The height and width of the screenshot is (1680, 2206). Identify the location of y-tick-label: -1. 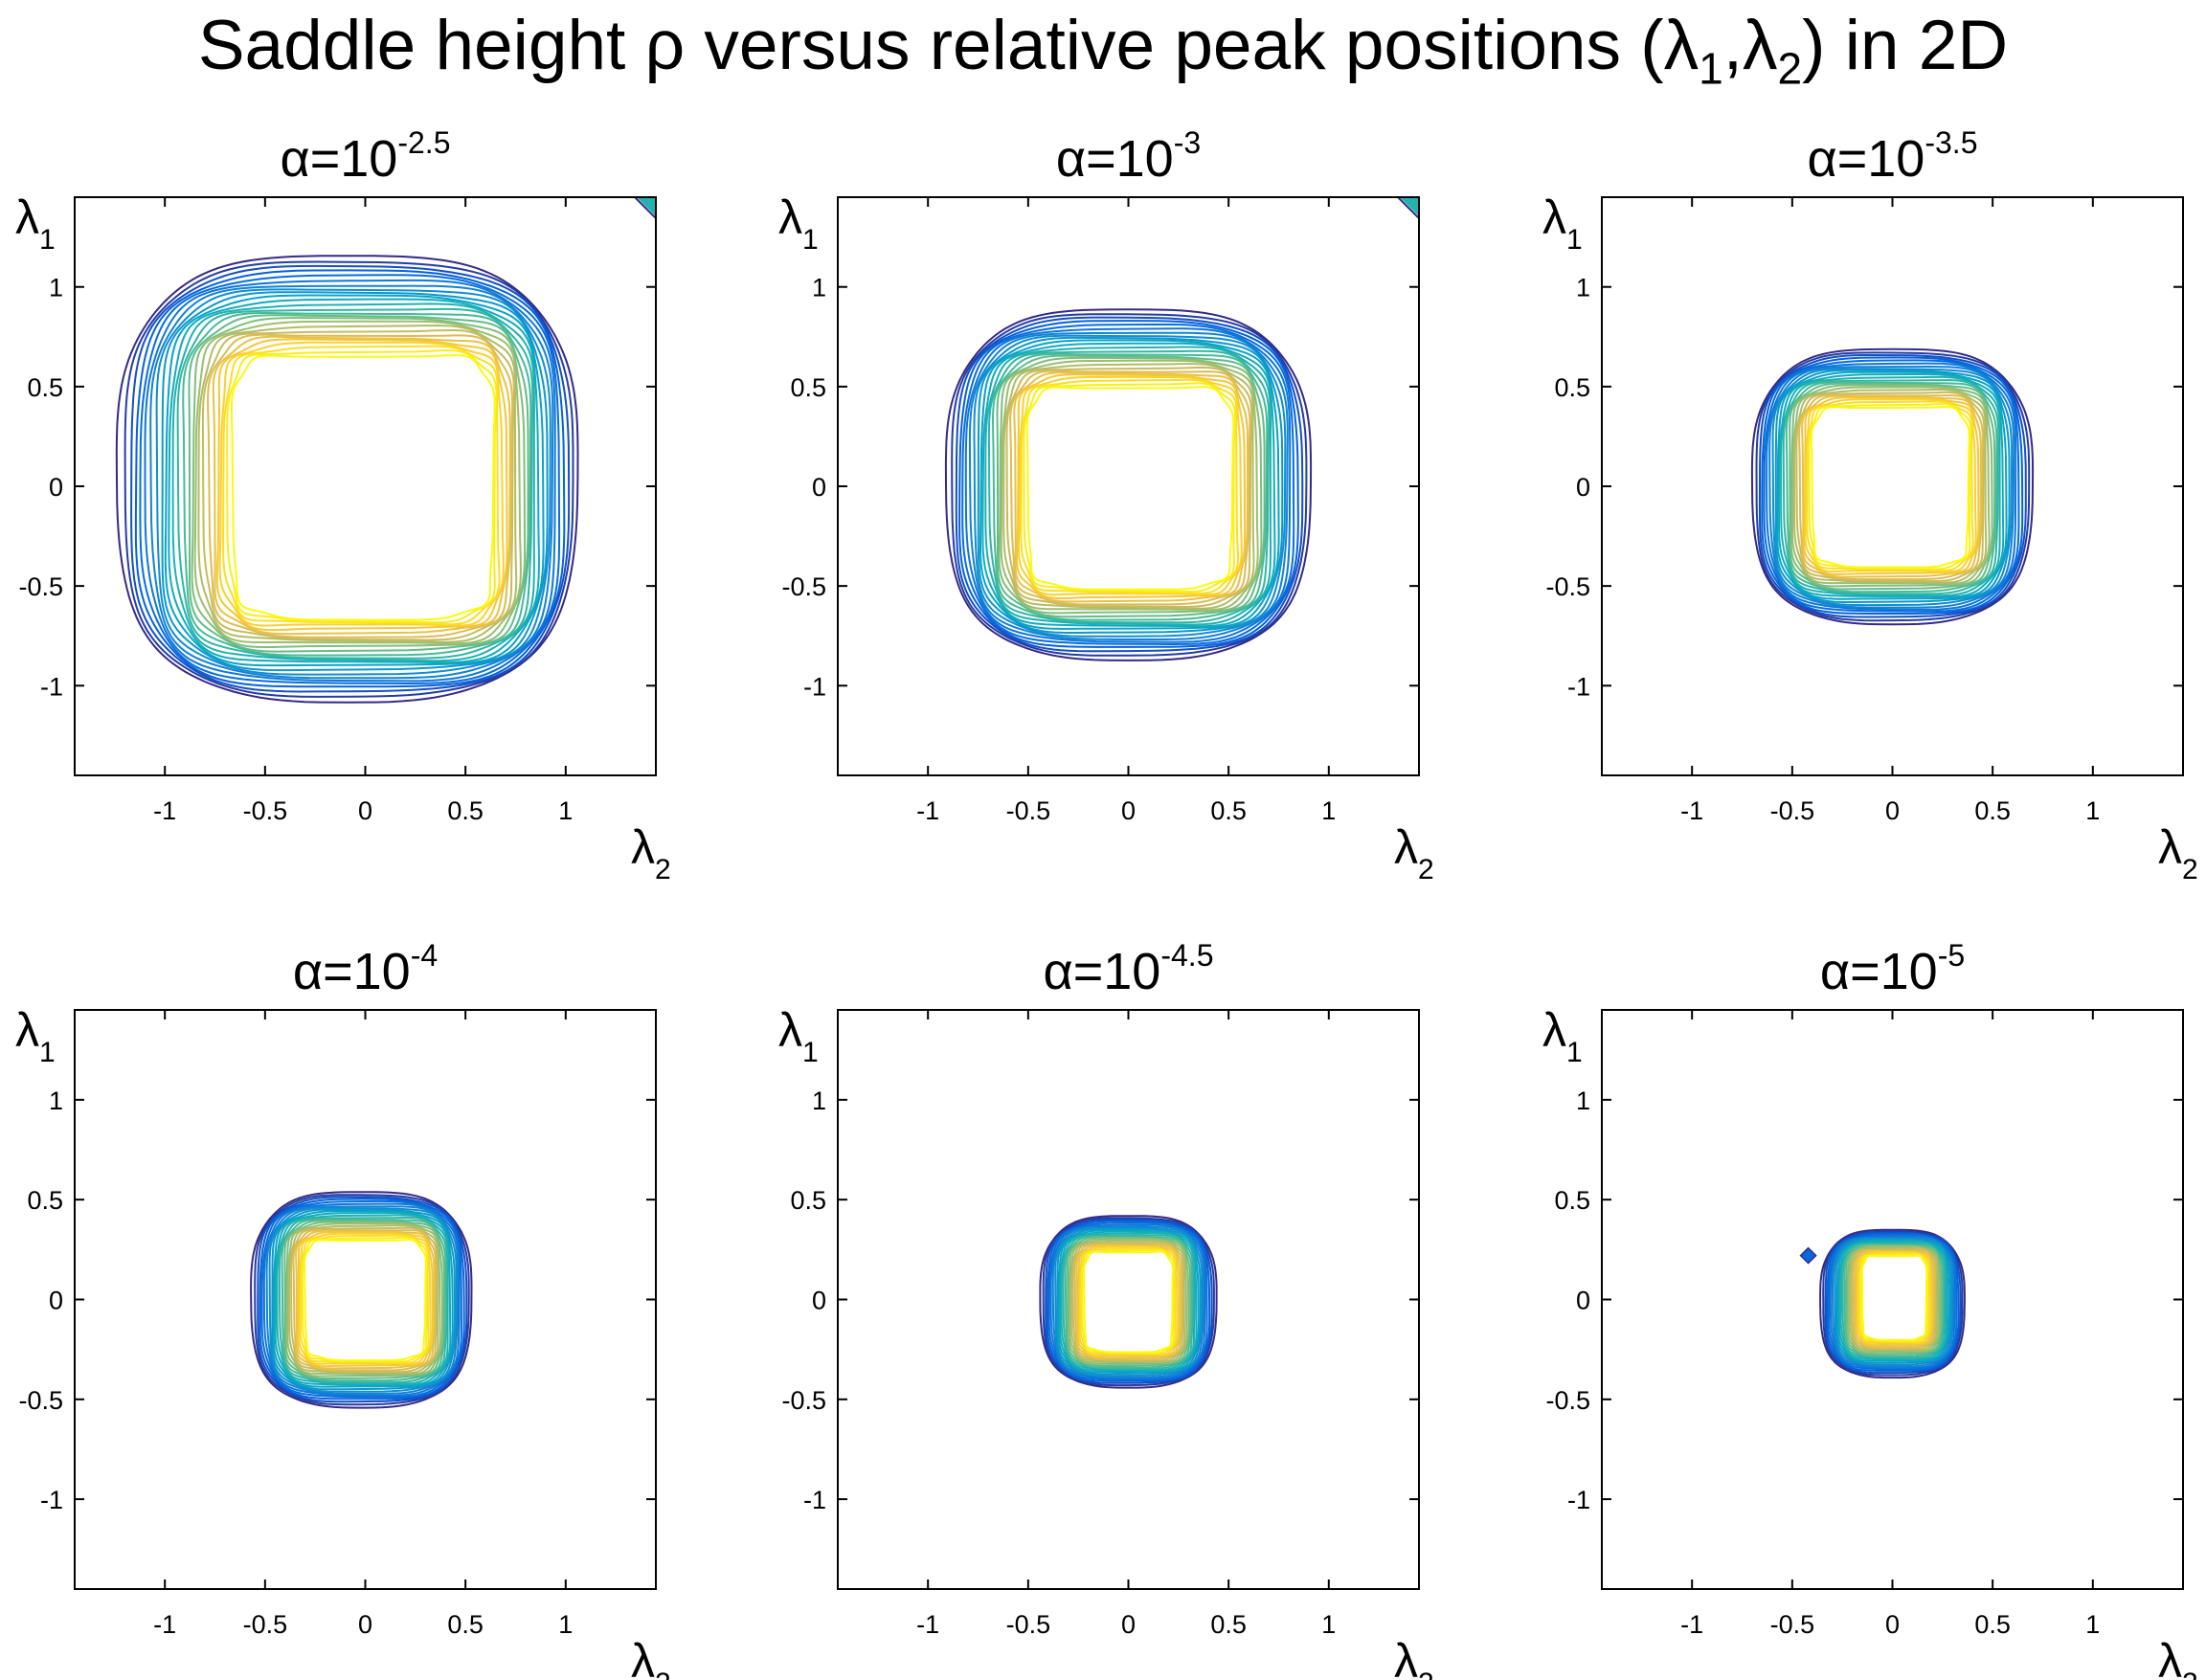
(814, 686).